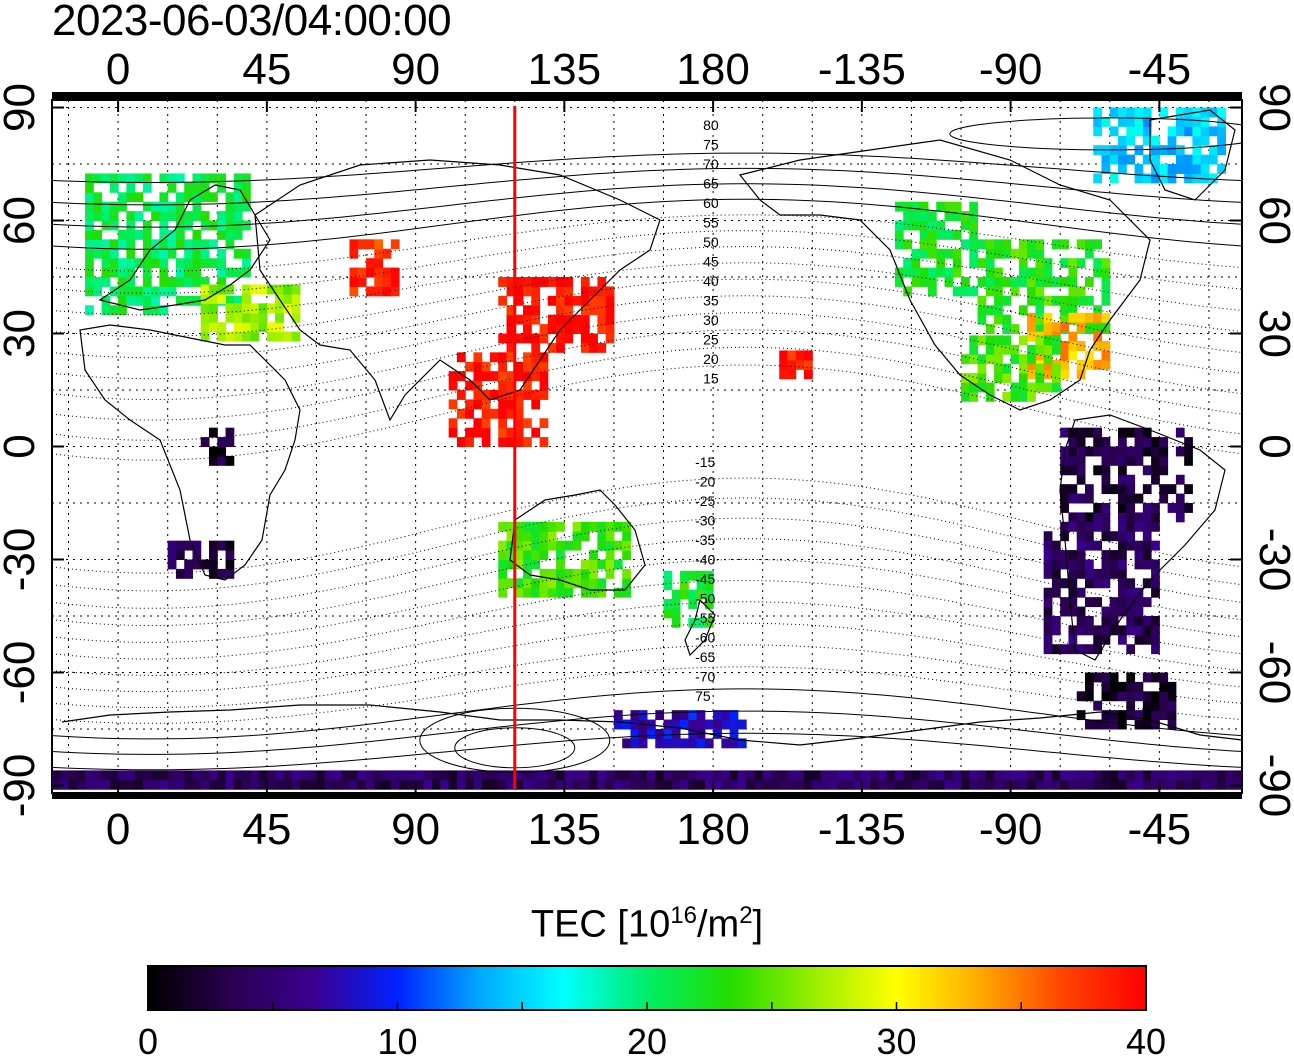 The image size is (1294, 1057). Describe the element at coordinates (746, 915) in the screenshot. I see `colorbar-title-unit-exp: 2` at that location.